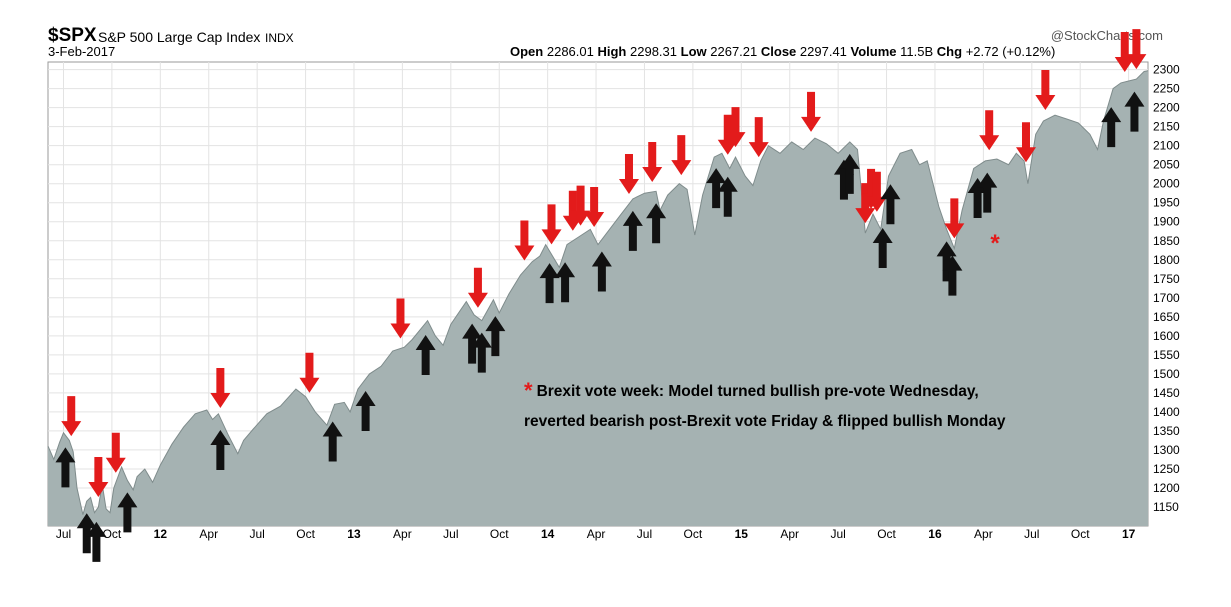 This screenshot has height=607, width=1231. Describe the element at coordinates (1166, 260) in the screenshot. I see `y-tick-label: 1800` at that location.